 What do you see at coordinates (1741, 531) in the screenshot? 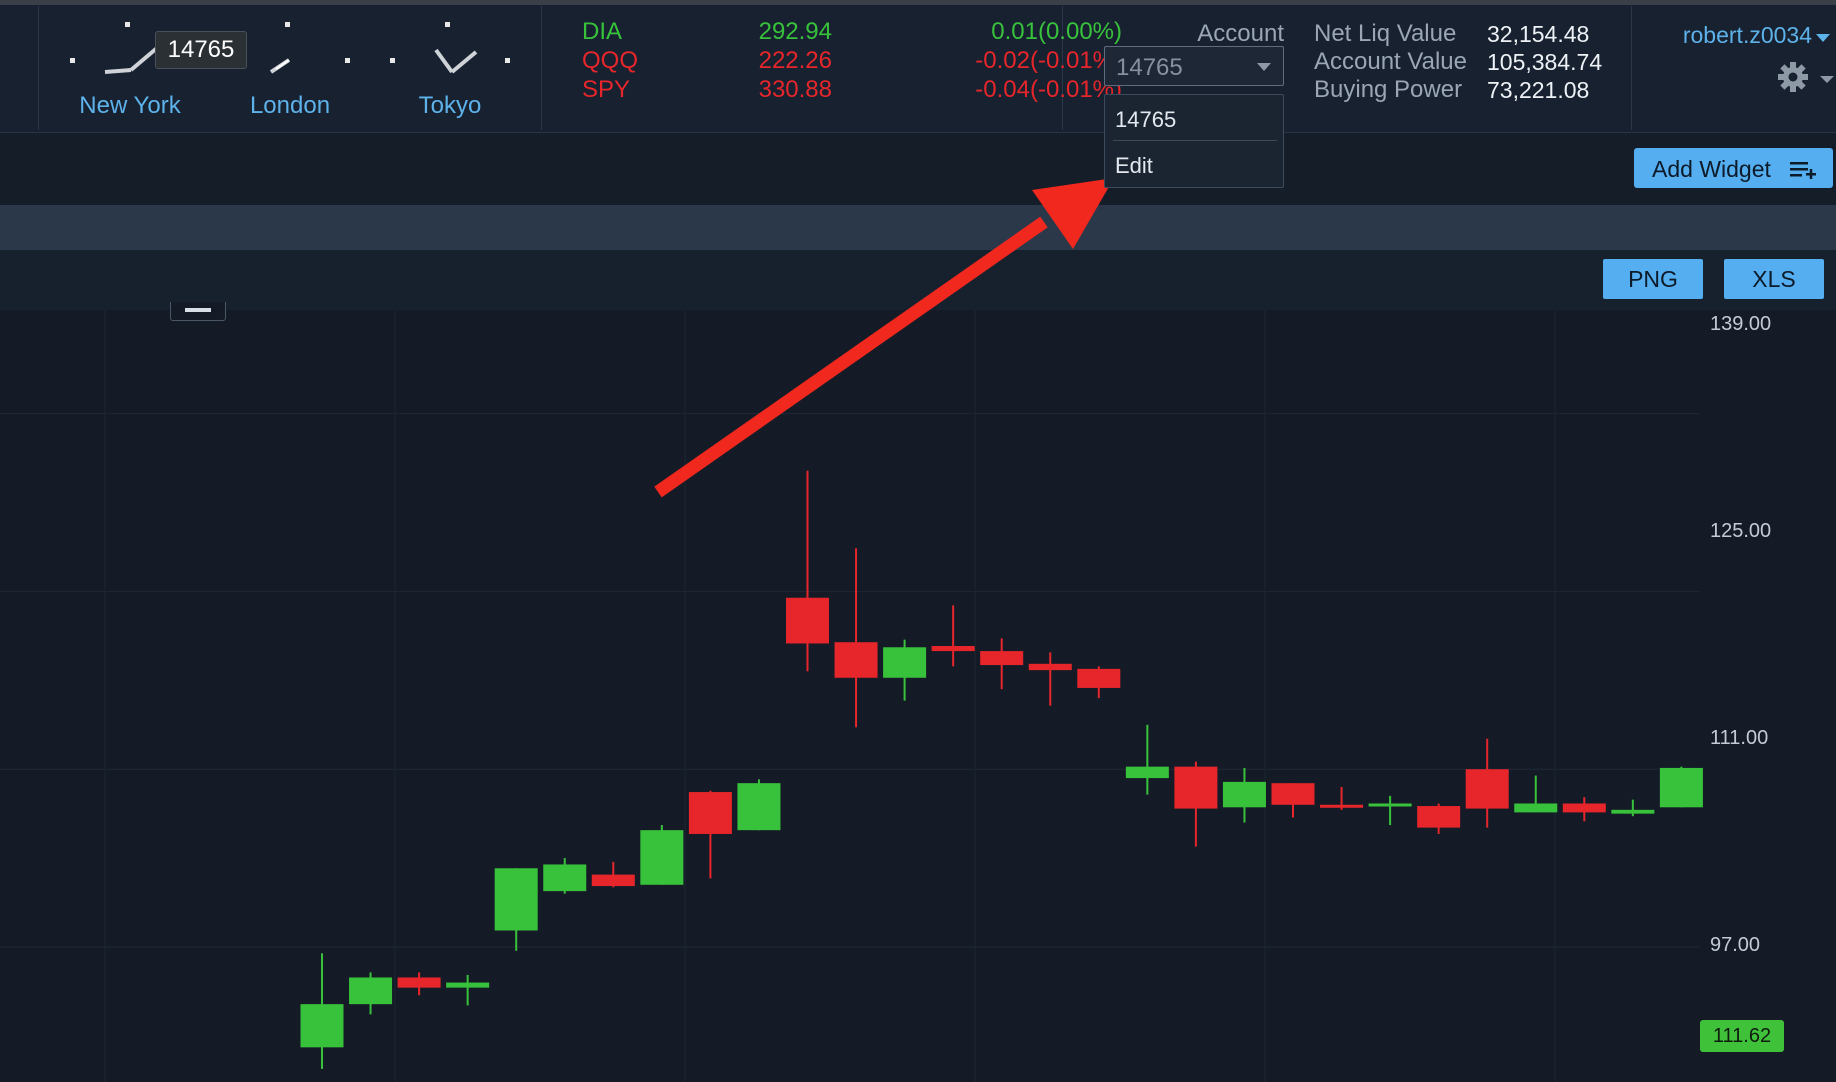
I see `y-axis-tick-label: 125.00` at bounding box center [1741, 531].